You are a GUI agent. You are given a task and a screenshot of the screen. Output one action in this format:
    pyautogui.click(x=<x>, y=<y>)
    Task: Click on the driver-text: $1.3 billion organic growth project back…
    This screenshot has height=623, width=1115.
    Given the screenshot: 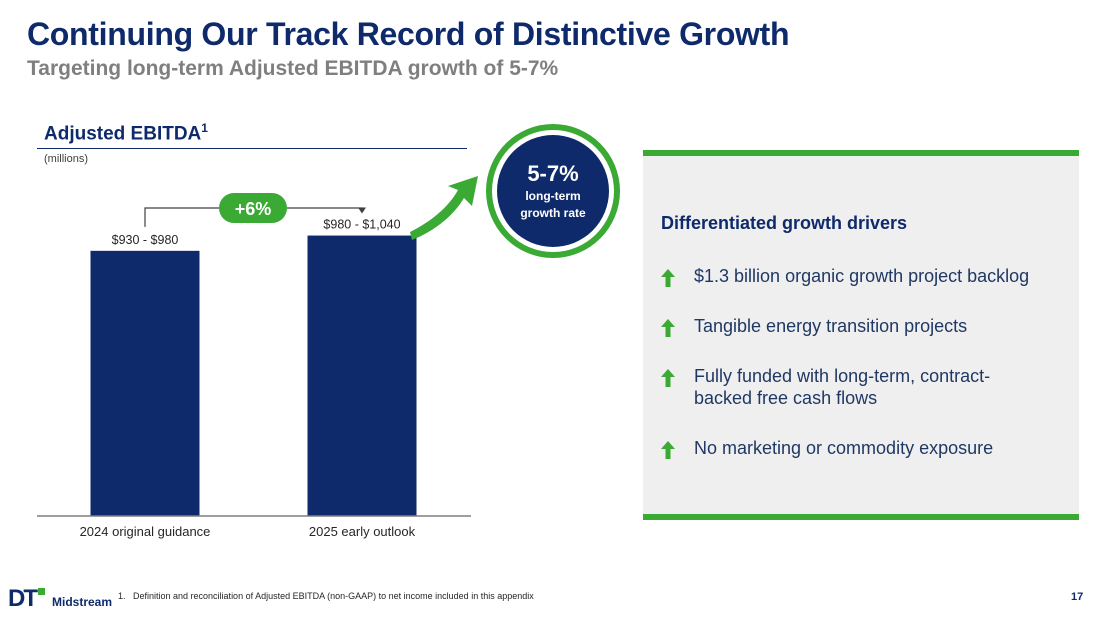 What is the action you would take?
    pyautogui.click(x=862, y=276)
    